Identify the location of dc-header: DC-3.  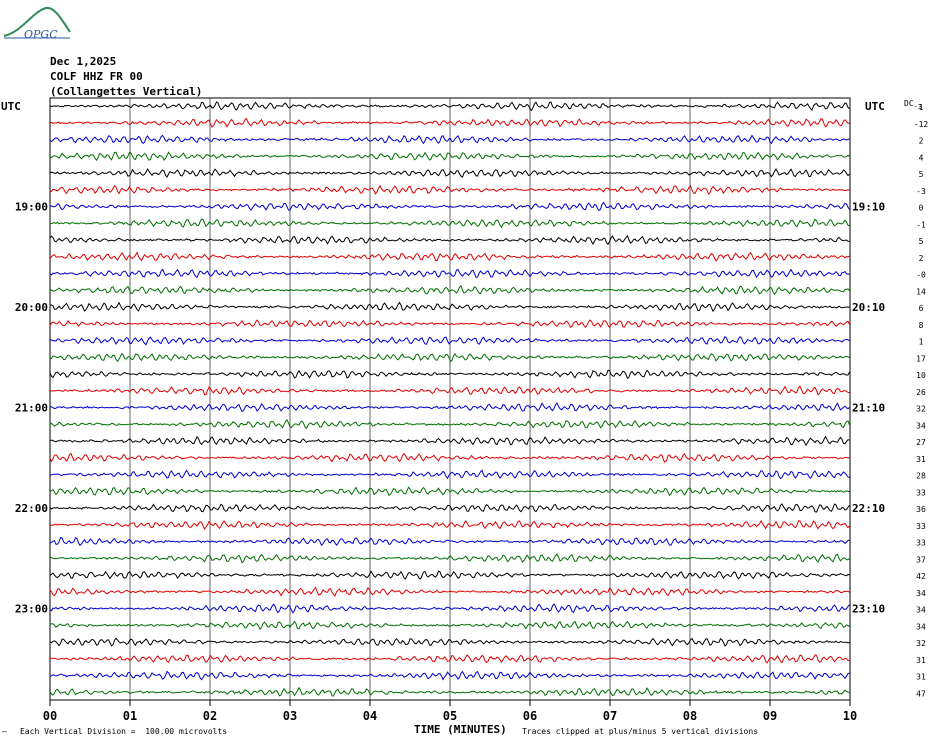
(913, 105).